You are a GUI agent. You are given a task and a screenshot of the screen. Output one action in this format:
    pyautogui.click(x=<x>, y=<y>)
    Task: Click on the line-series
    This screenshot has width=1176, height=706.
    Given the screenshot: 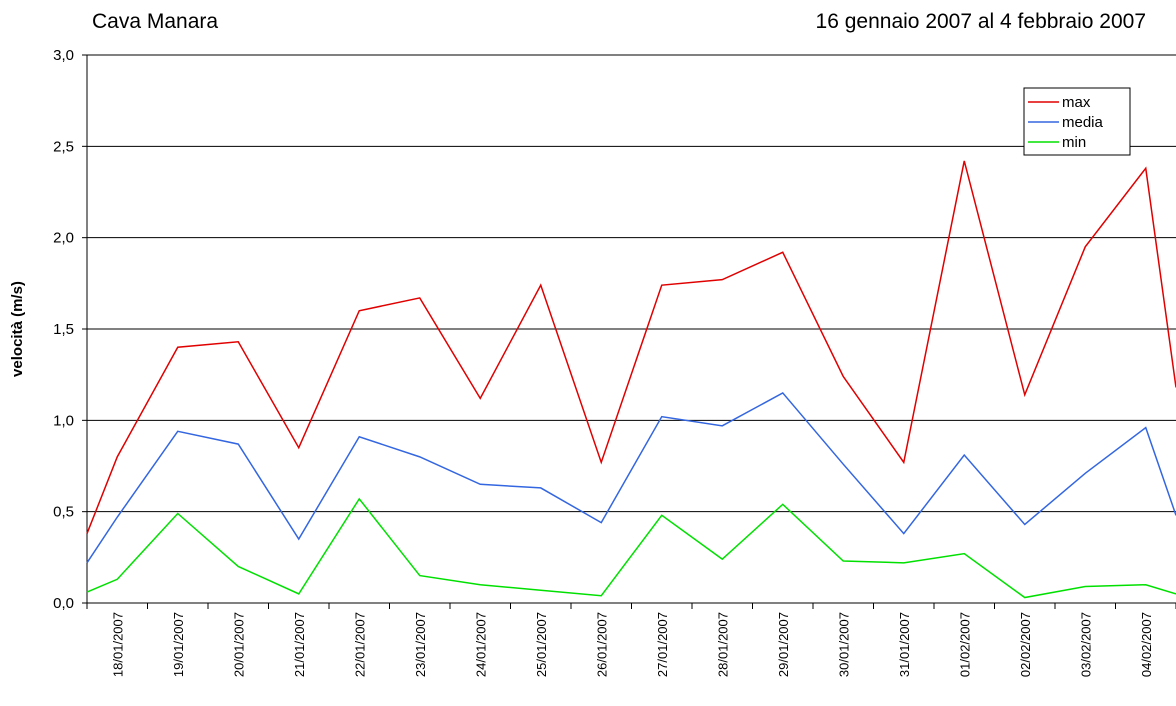 What is the action you would take?
    pyautogui.click(x=631, y=548)
    